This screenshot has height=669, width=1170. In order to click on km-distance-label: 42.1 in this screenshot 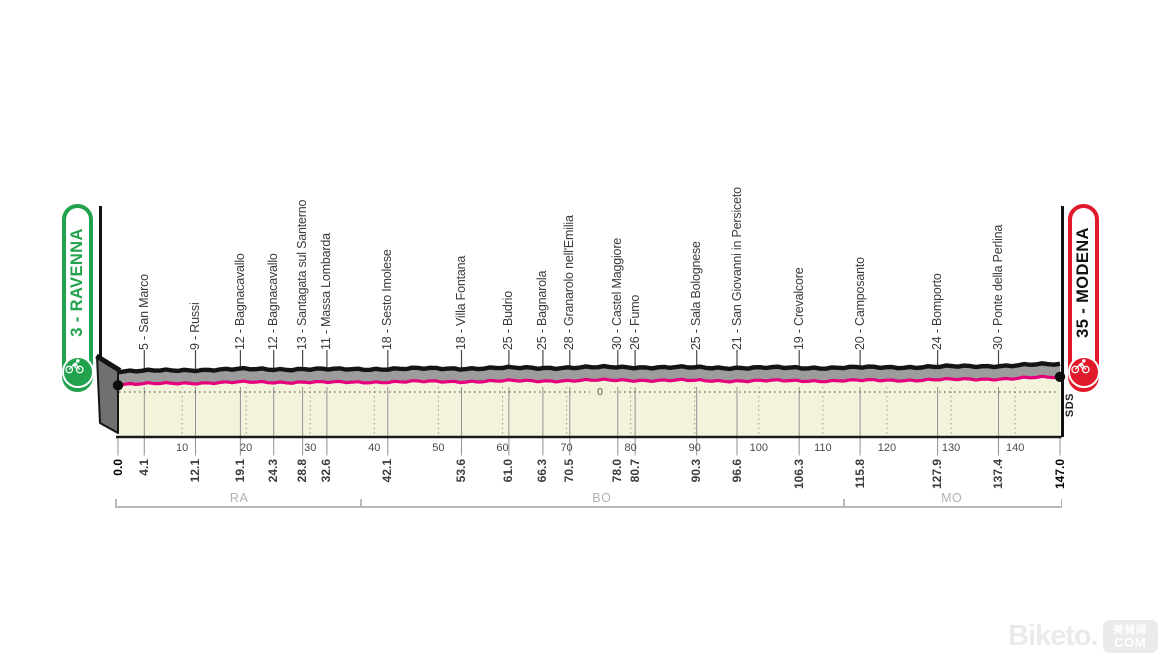, I will do `click(387, 471)`.